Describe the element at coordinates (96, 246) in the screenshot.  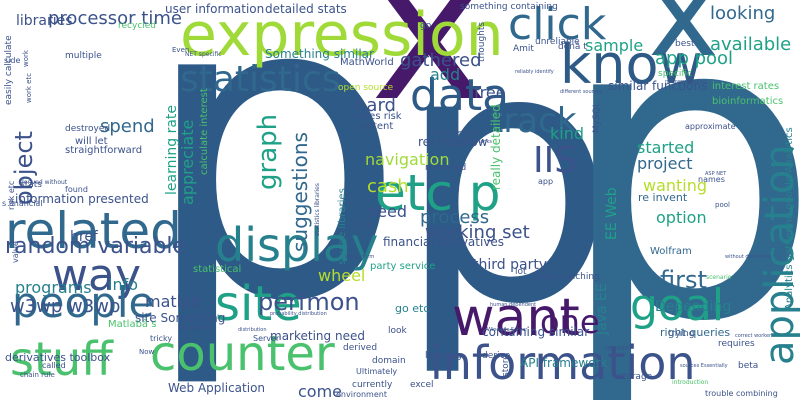
I see `word-random-variable-31: random variable` at that location.